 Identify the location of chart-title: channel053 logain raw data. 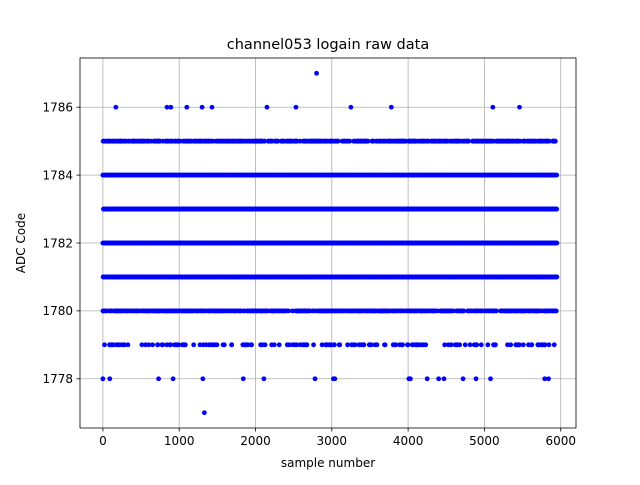
(328, 45).